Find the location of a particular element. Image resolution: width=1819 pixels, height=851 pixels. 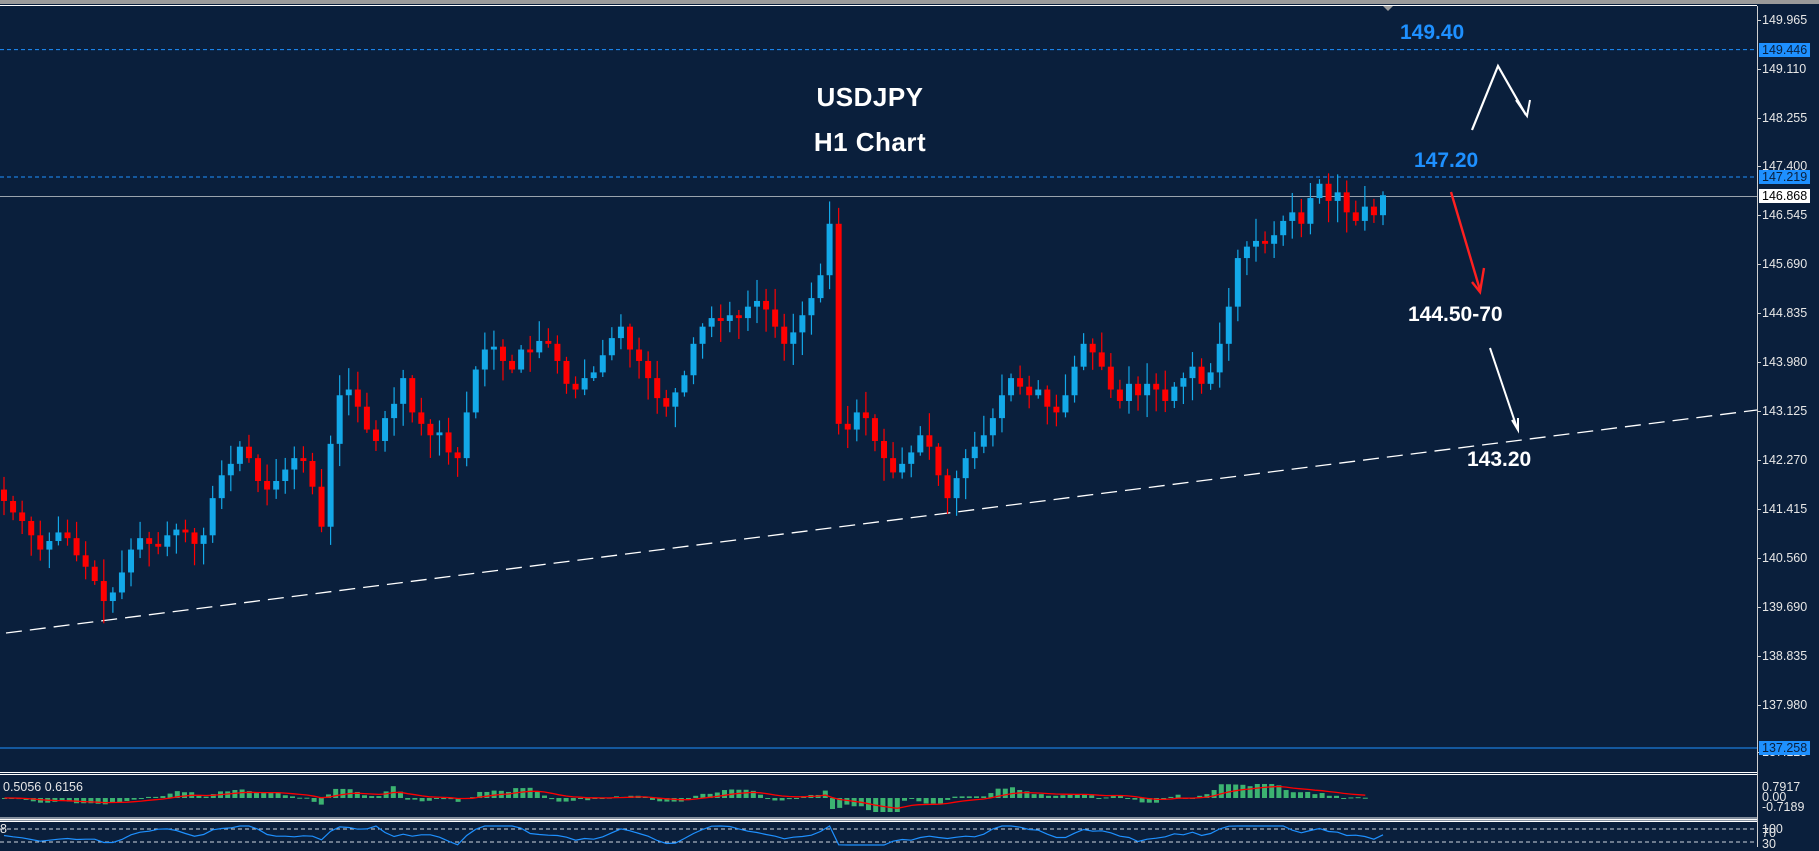

annotation-147-20: 147.20 is located at coordinates (1446, 160).